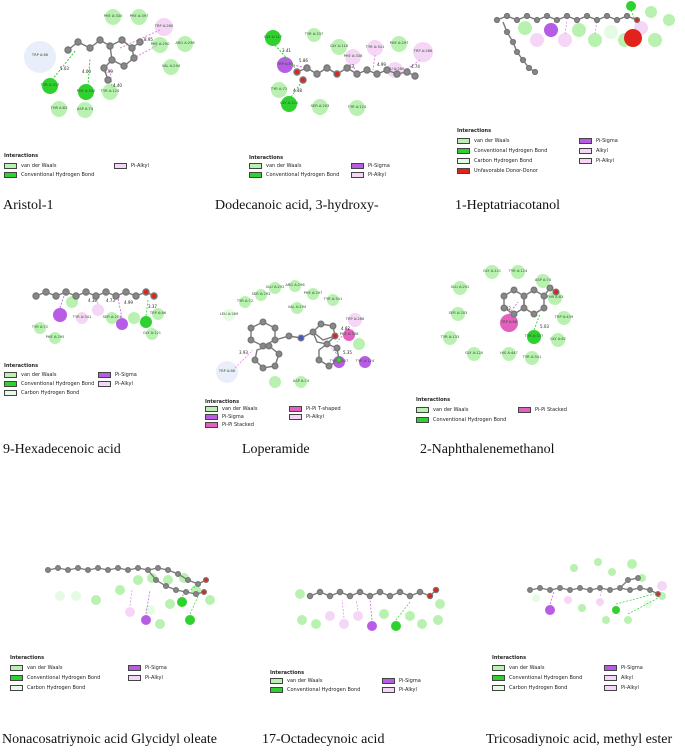 Image resolution: width=685 pixels, height=756 pixels. I want to click on diagram-1-heptatriacotanol, so click(584, 38).